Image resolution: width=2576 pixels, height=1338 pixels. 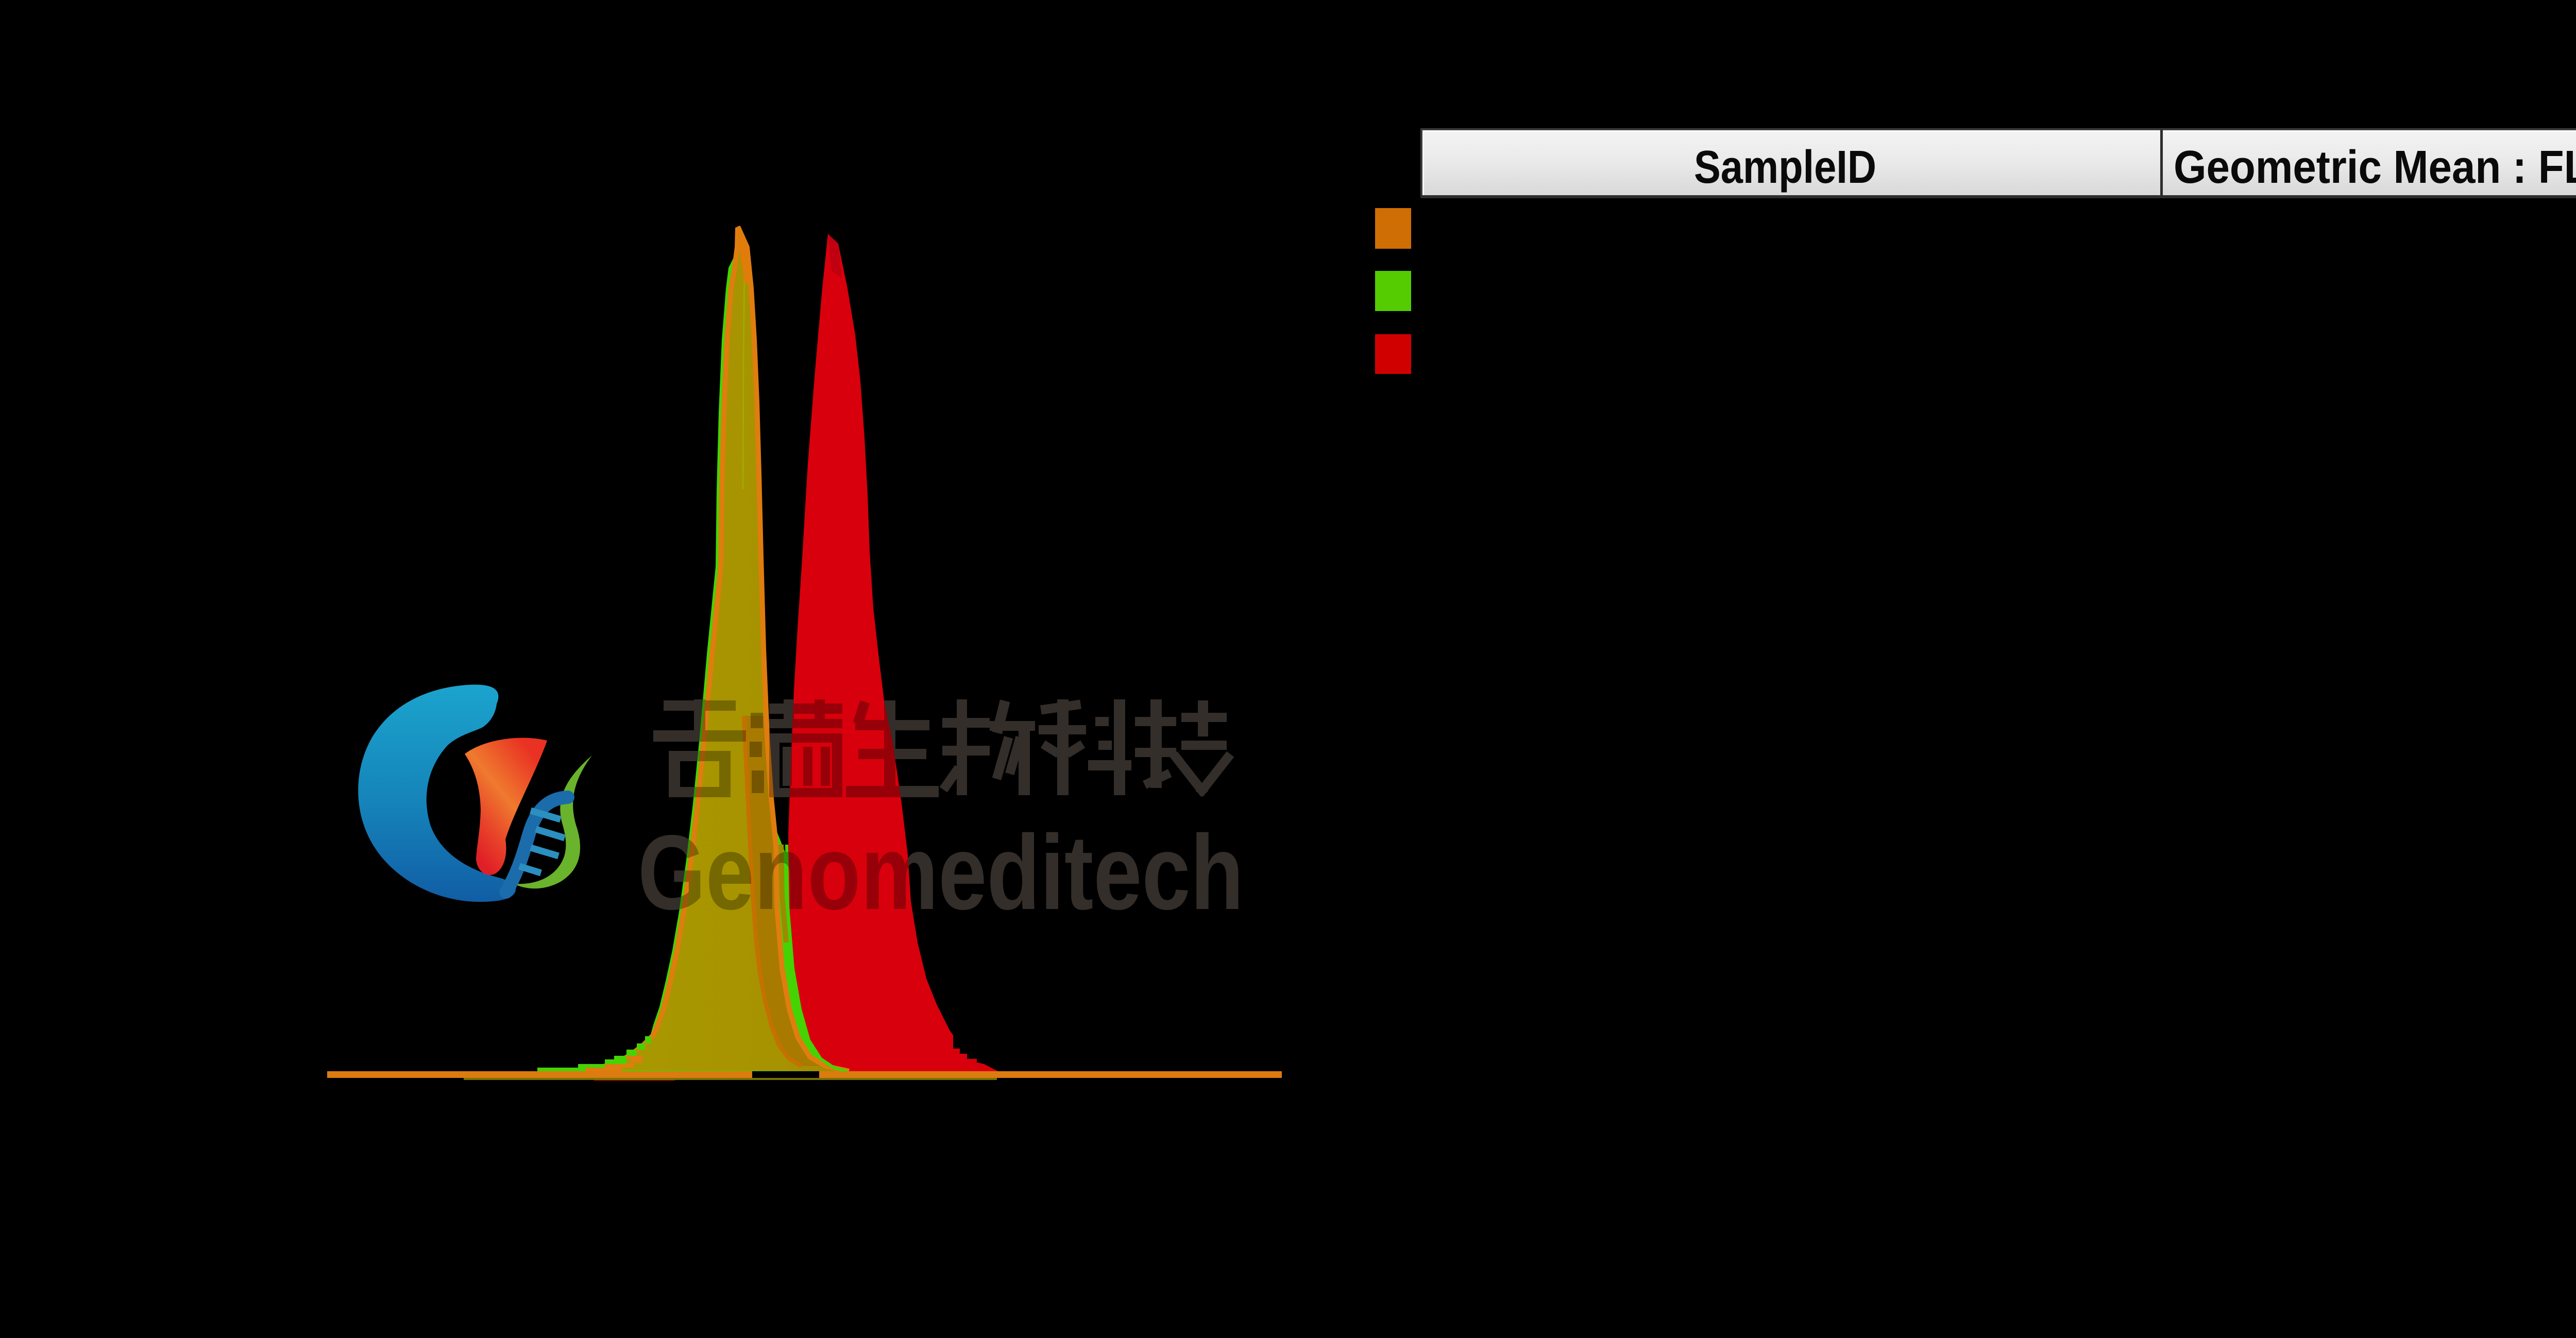 What do you see at coordinates (1785, 167) in the screenshot?
I see `svg-text: SampleID` at bounding box center [1785, 167].